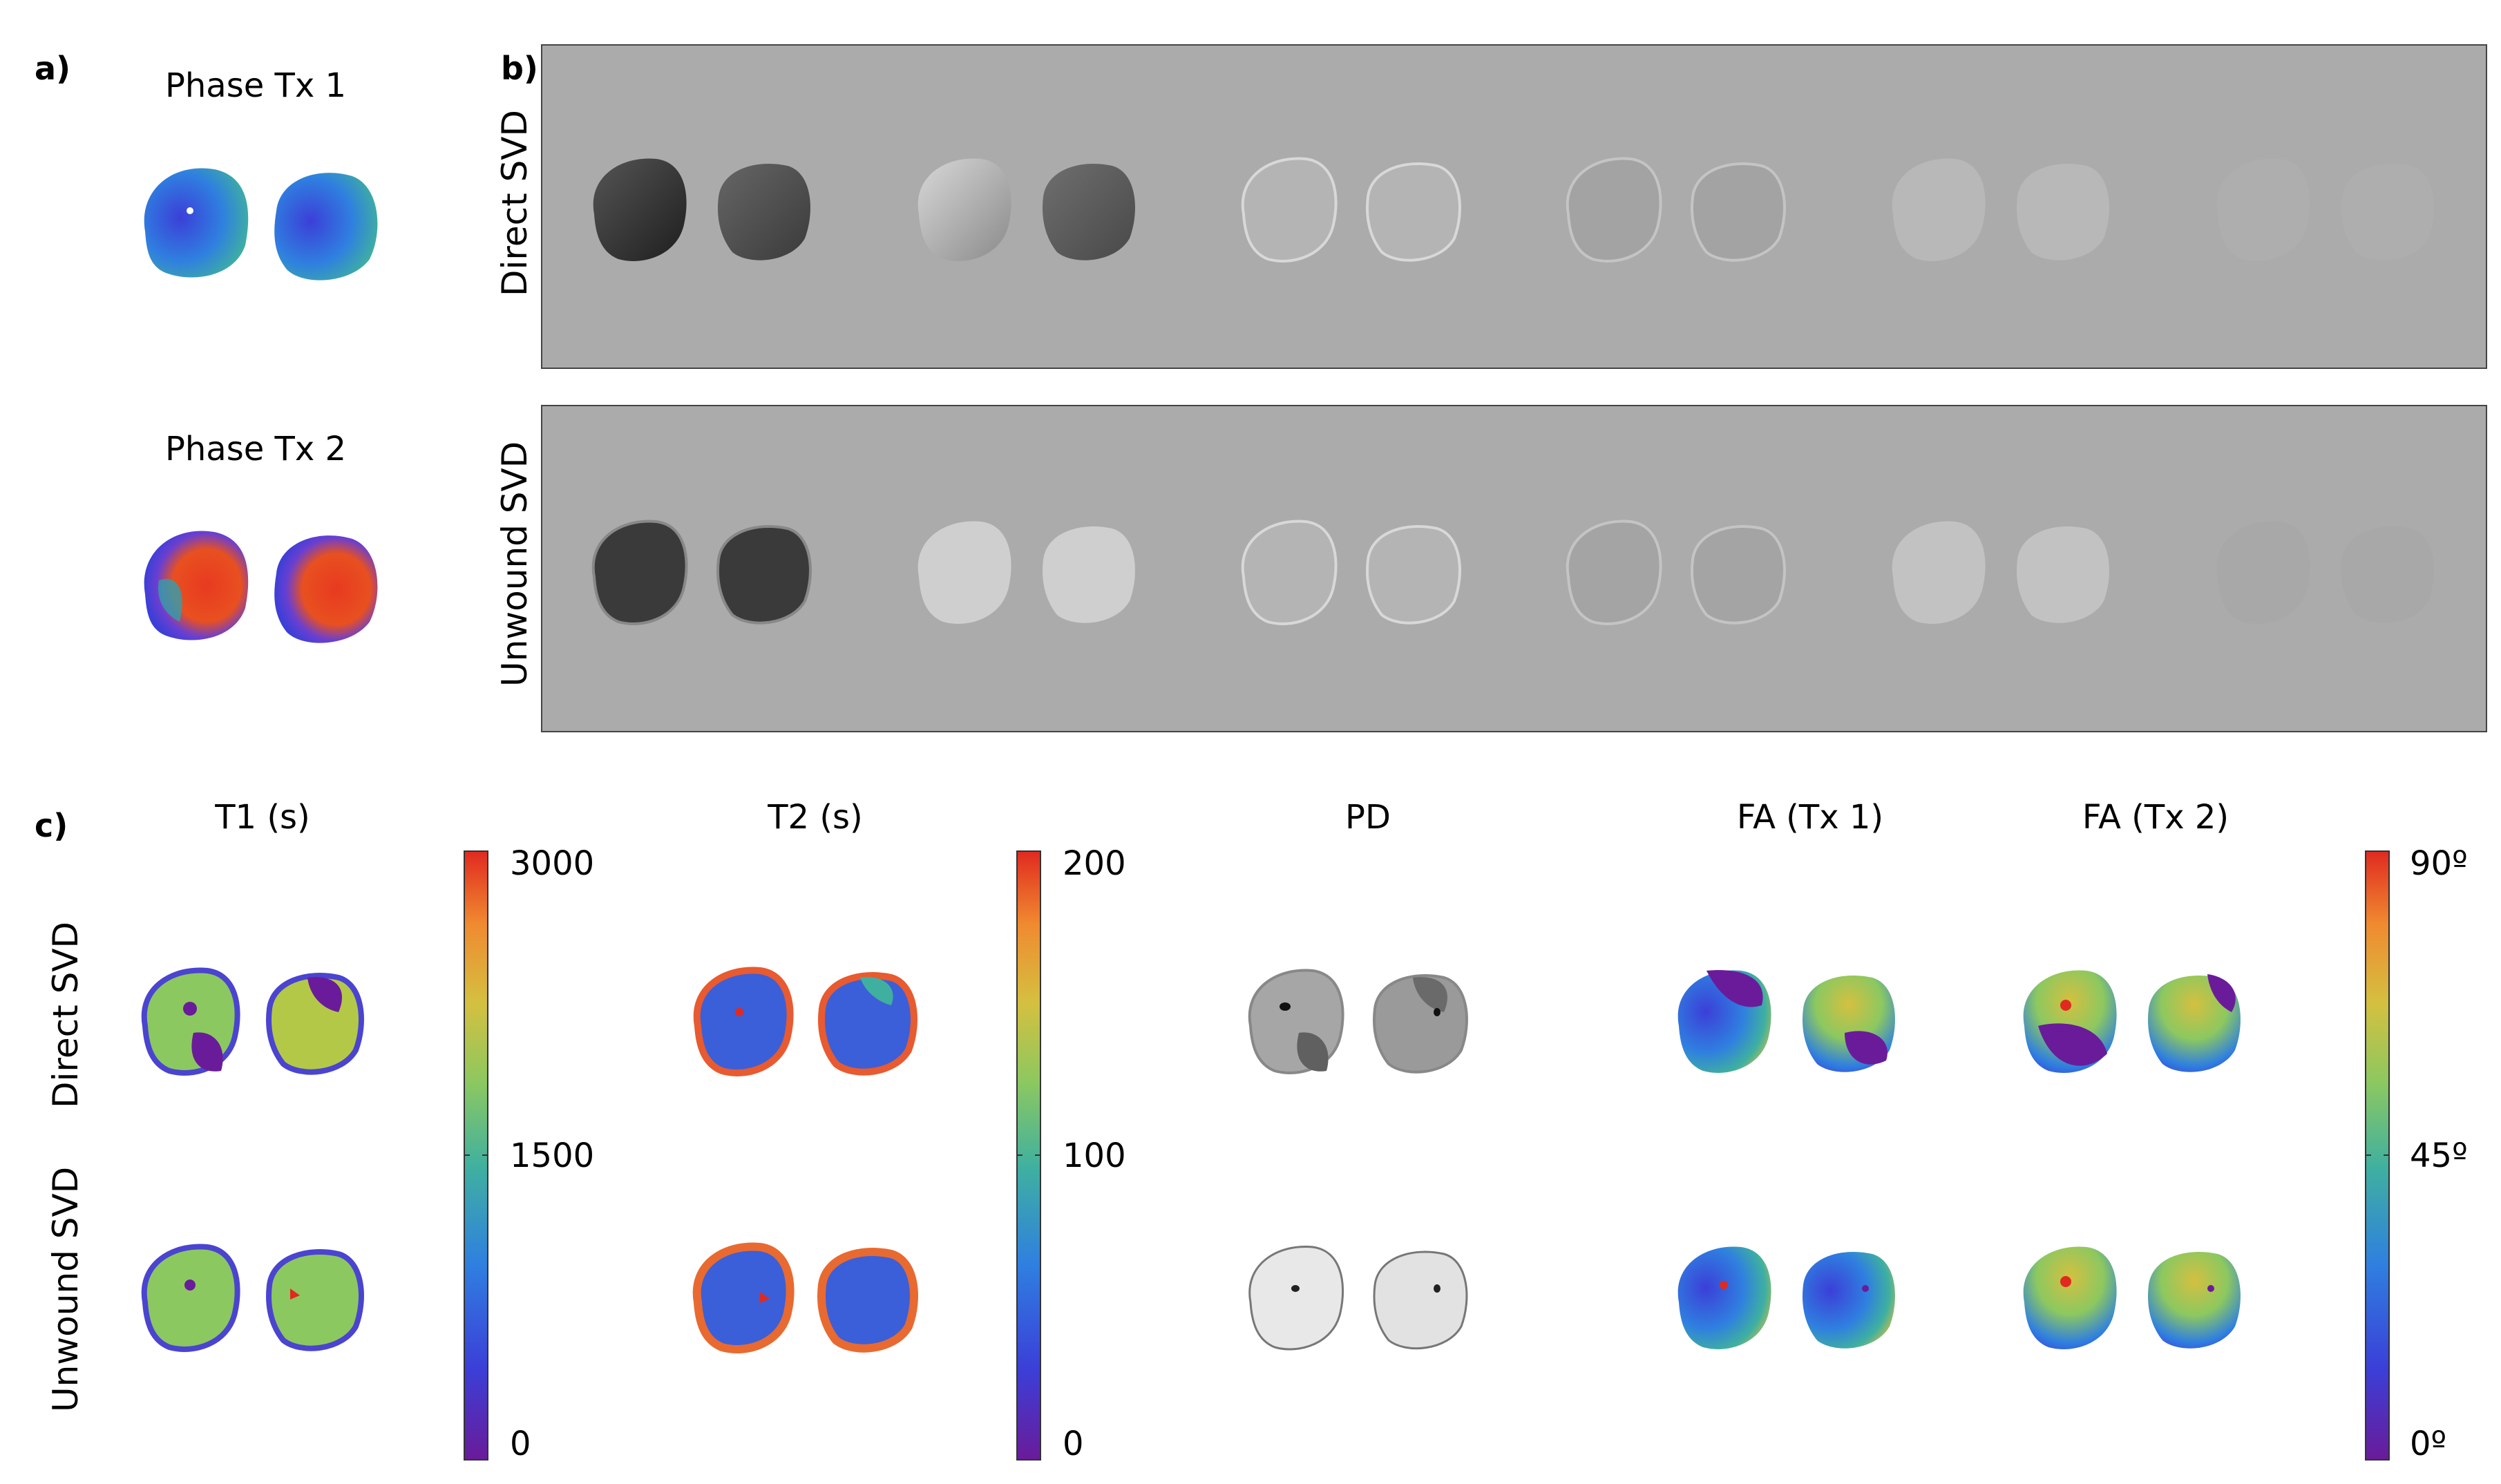 Image resolution: width=2501 pixels, height=1484 pixels. What do you see at coordinates (1073, 1444) in the screenshot?
I see `t2-colorbar-min: 0` at bounding box center [1073, 1444].